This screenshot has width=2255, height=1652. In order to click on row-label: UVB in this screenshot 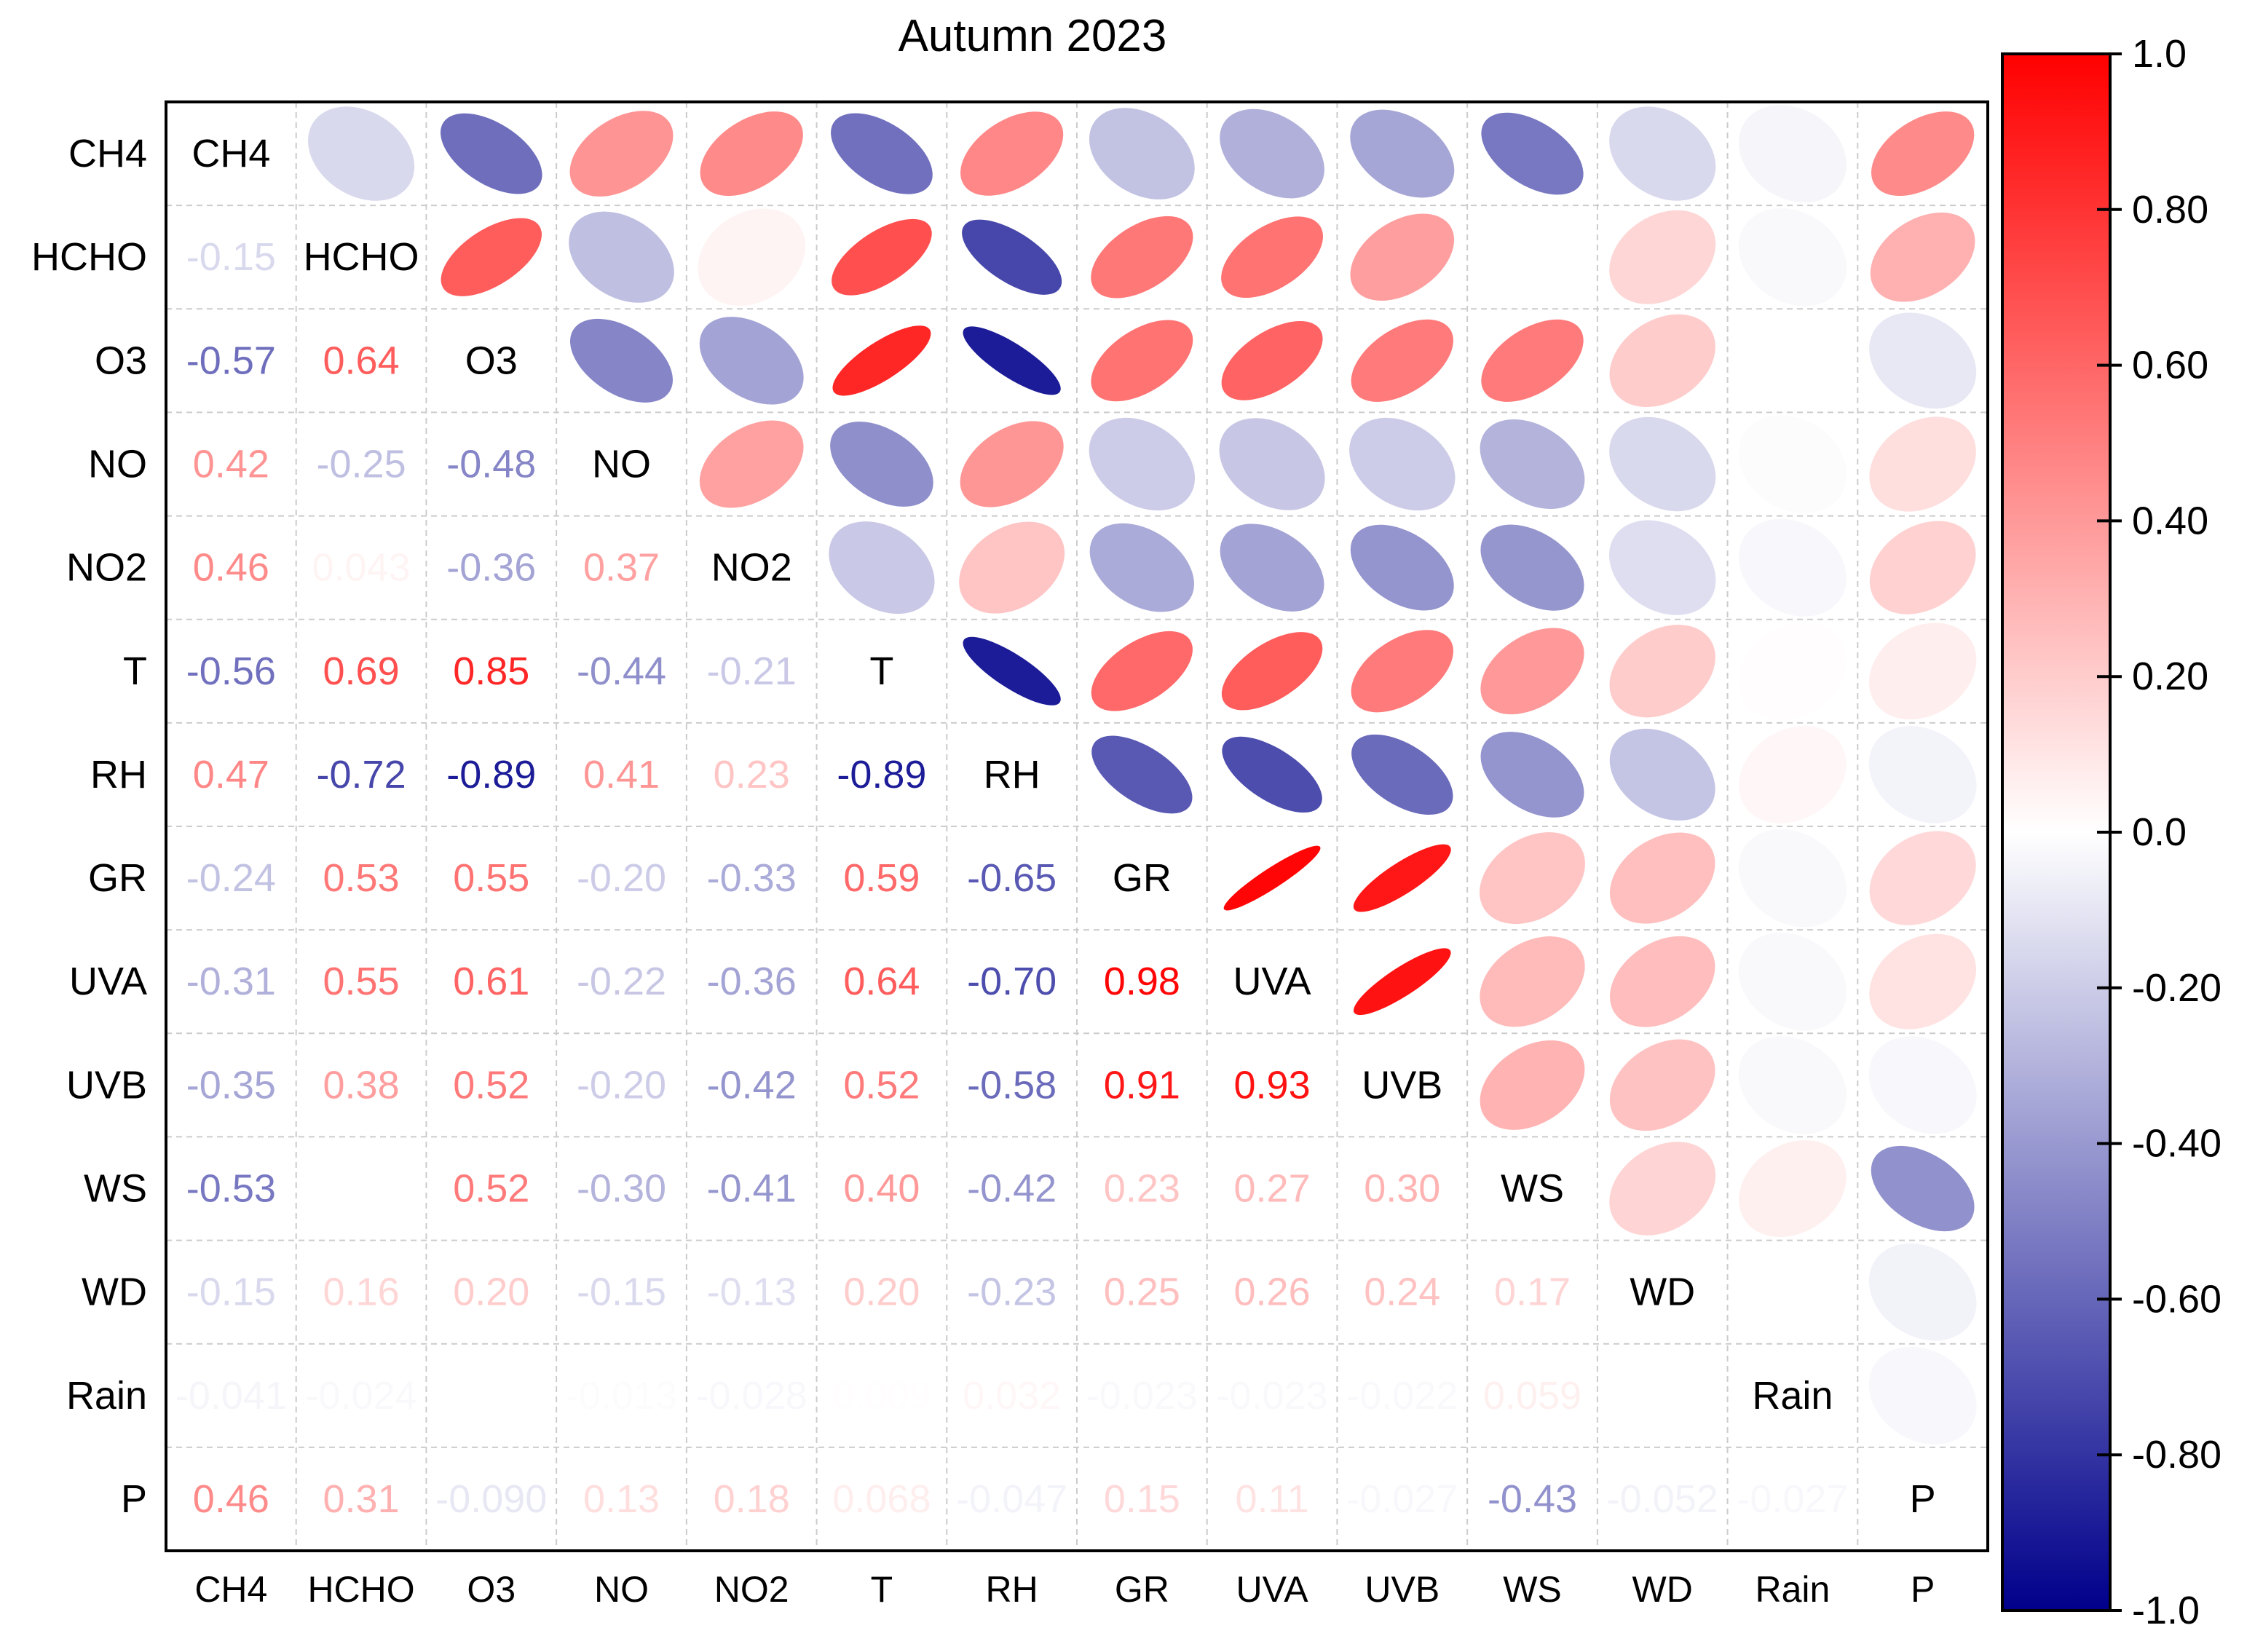, I will do `click(106, 1085)`.